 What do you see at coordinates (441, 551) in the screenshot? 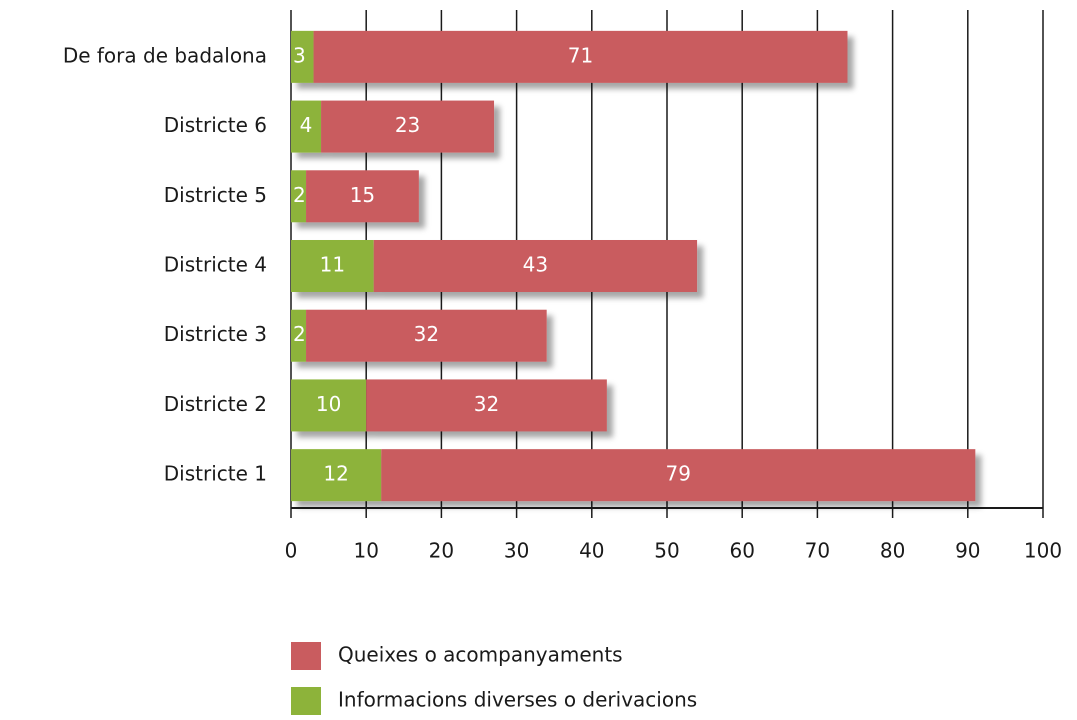
I see `x-tick-label: 20` at bounding box center [441, 551].